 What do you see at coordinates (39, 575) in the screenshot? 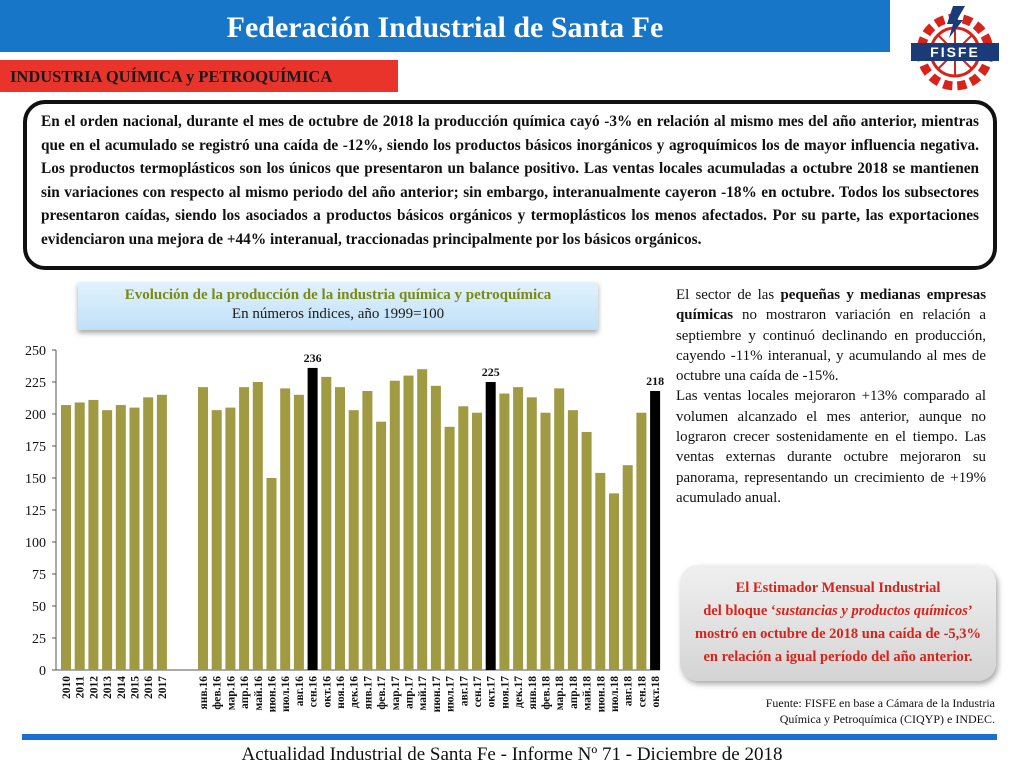
I see `y-tick-label: 75` at bounding box center [39, 575].